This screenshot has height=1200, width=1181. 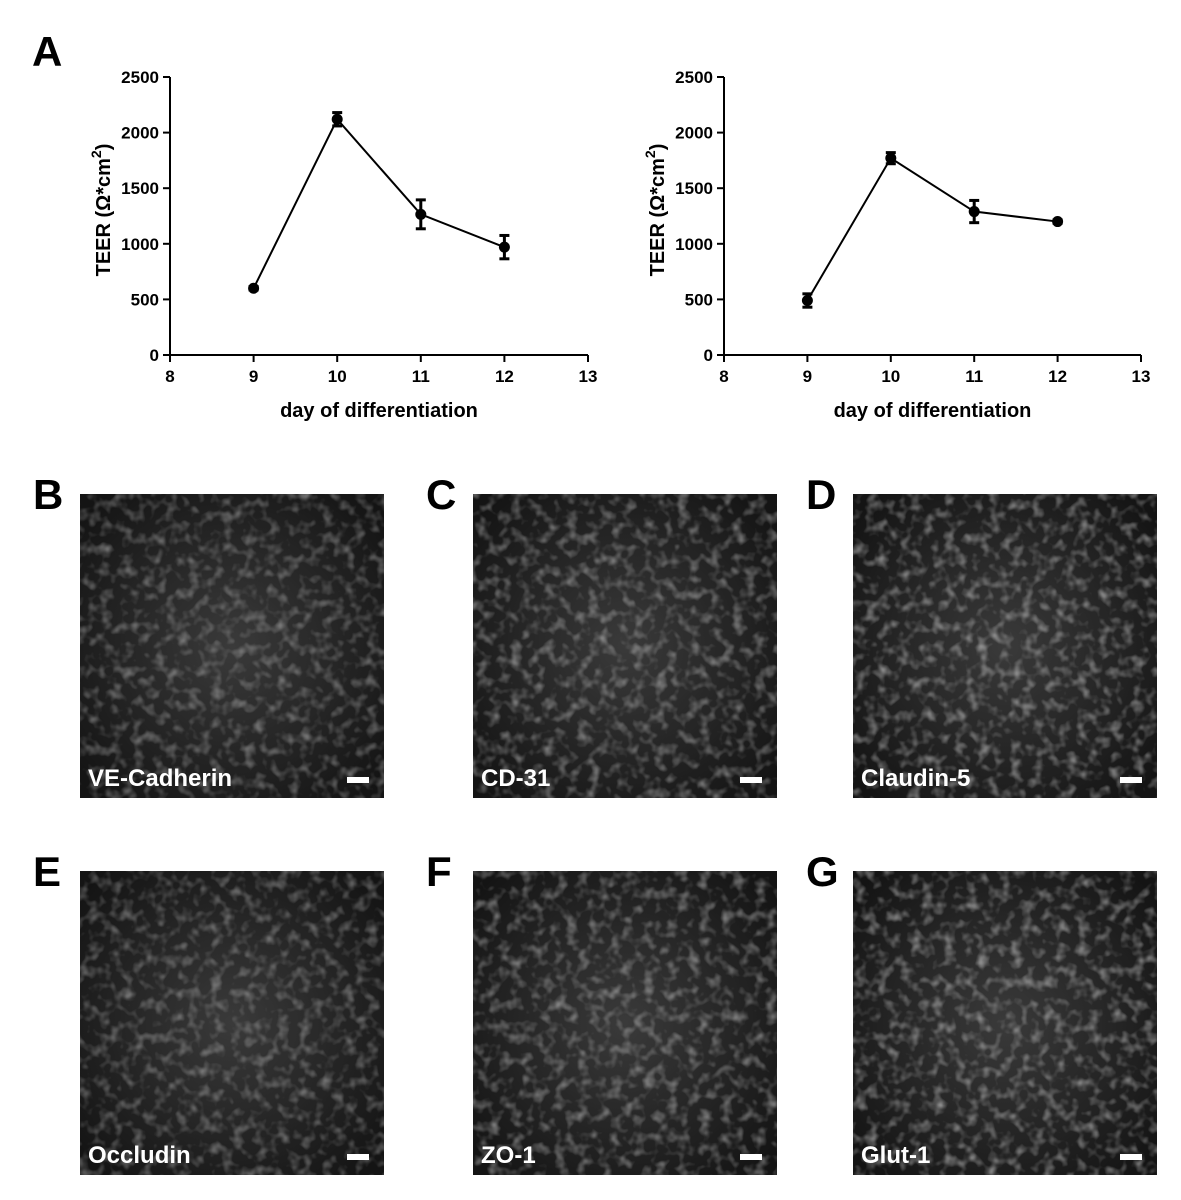 I want to click on panel-letter: F, so click(x=439, y=871).